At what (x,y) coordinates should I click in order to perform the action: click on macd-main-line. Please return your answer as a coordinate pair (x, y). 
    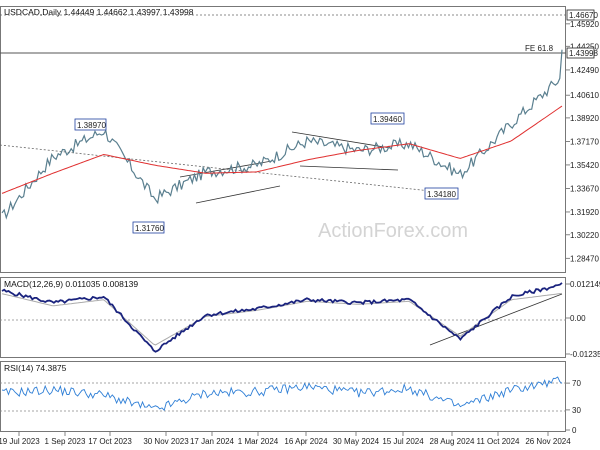
    Looking at the image, I should click on (282, 317).